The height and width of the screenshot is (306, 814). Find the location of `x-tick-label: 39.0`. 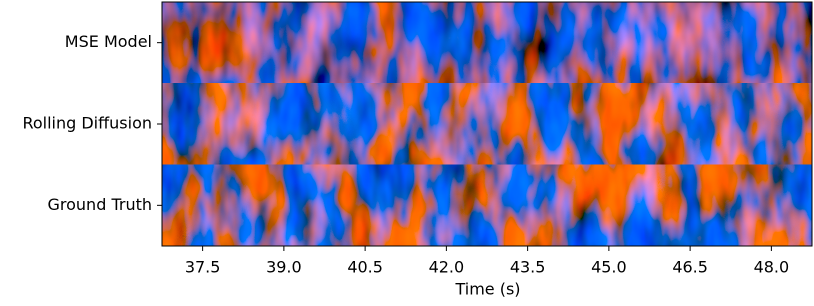

x-tick-label: 39.0 is located at coordinates (284, 267).